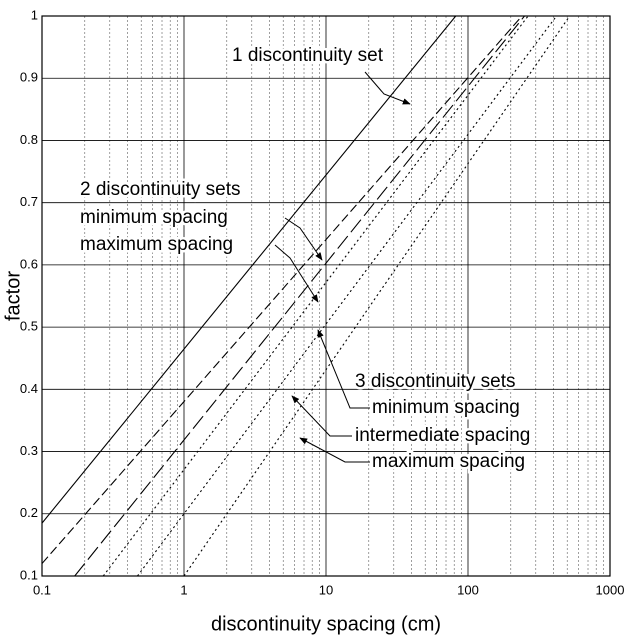  What do you see at coordinates (468, 589) in the screenshot?
I see `x-tick-label: 100` at bounding box center [468, 589].